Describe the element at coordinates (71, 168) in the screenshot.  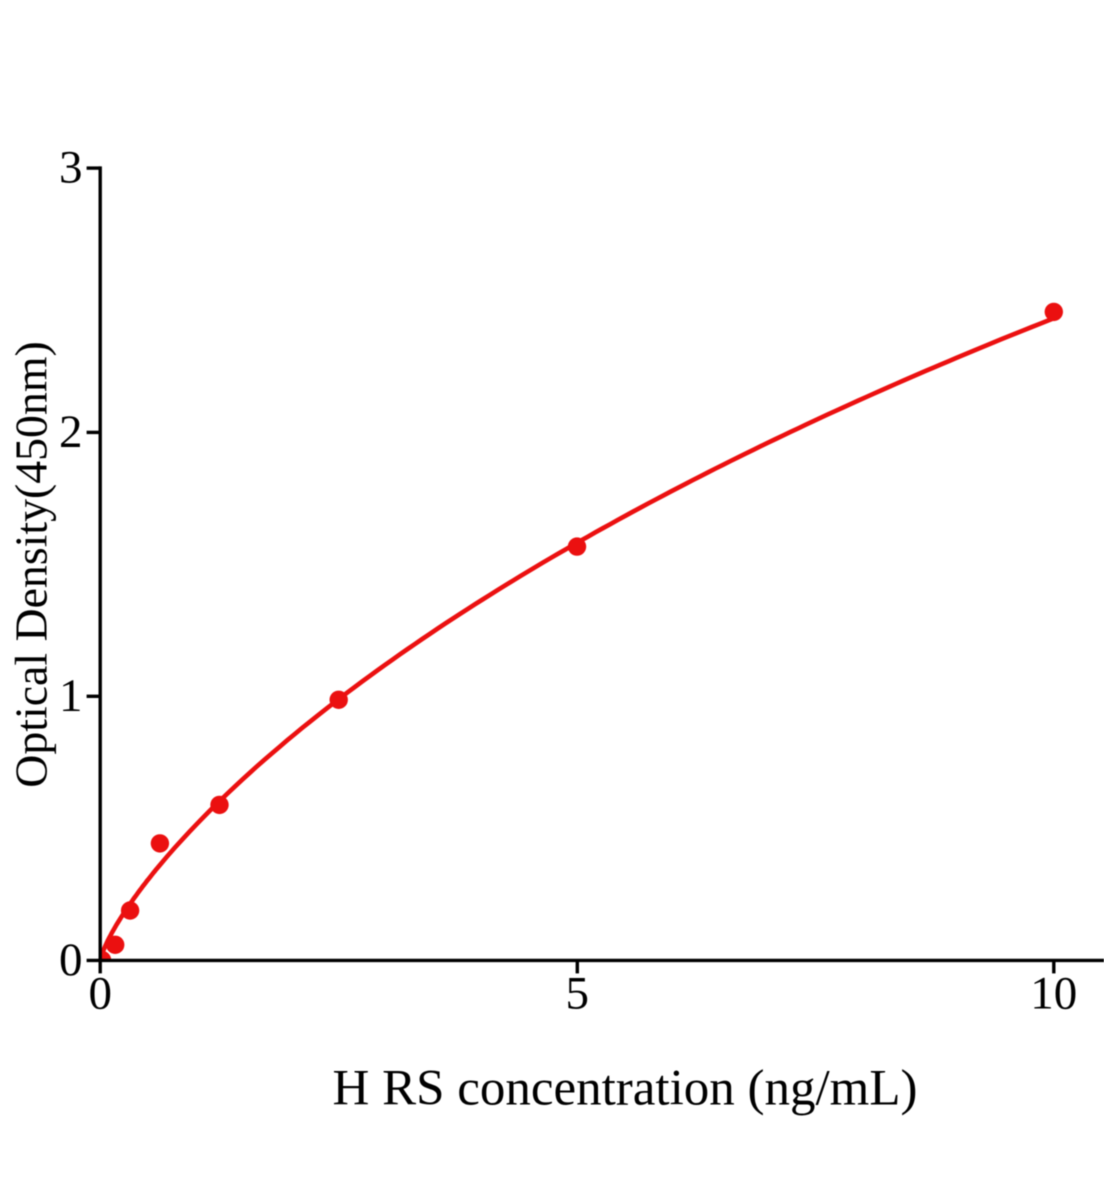
I see `svg-text: 3` at that location.